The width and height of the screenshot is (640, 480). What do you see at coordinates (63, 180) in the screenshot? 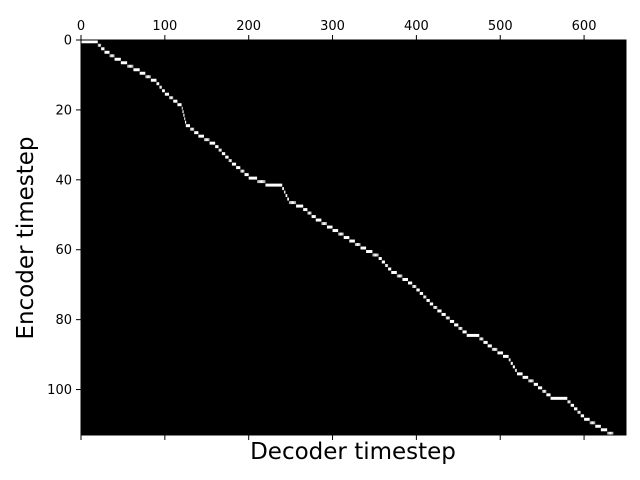
I see `y-tick-label: 40` at bounding box center [63, 180].